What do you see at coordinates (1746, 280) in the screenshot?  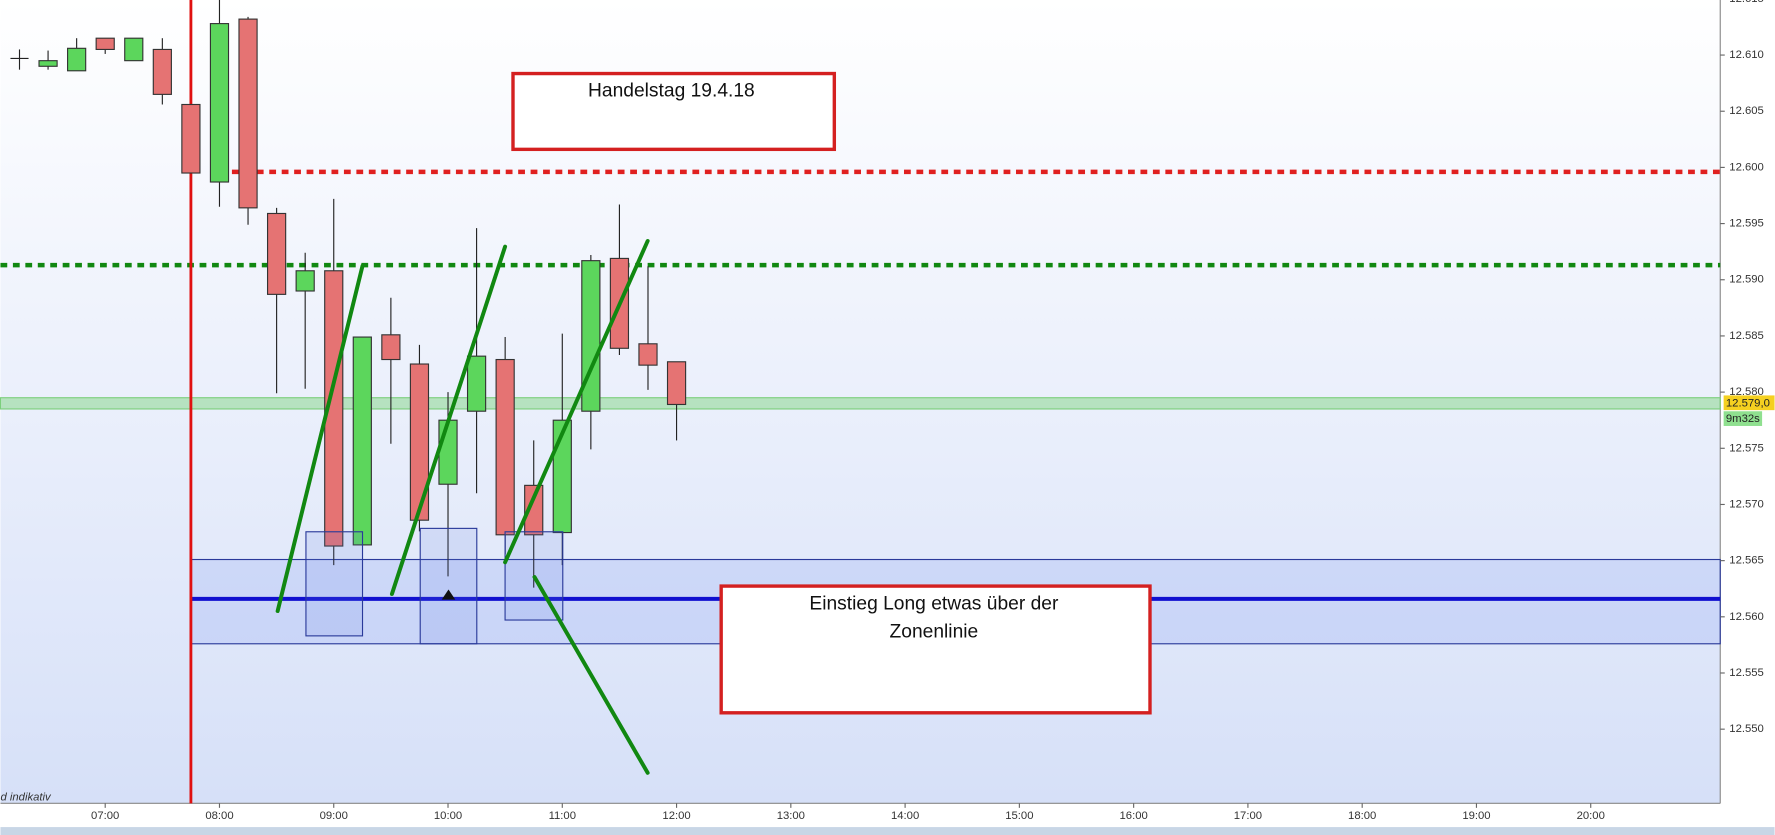 I see `y-tick-label: 12.590` at bounding box center [1746, 280].